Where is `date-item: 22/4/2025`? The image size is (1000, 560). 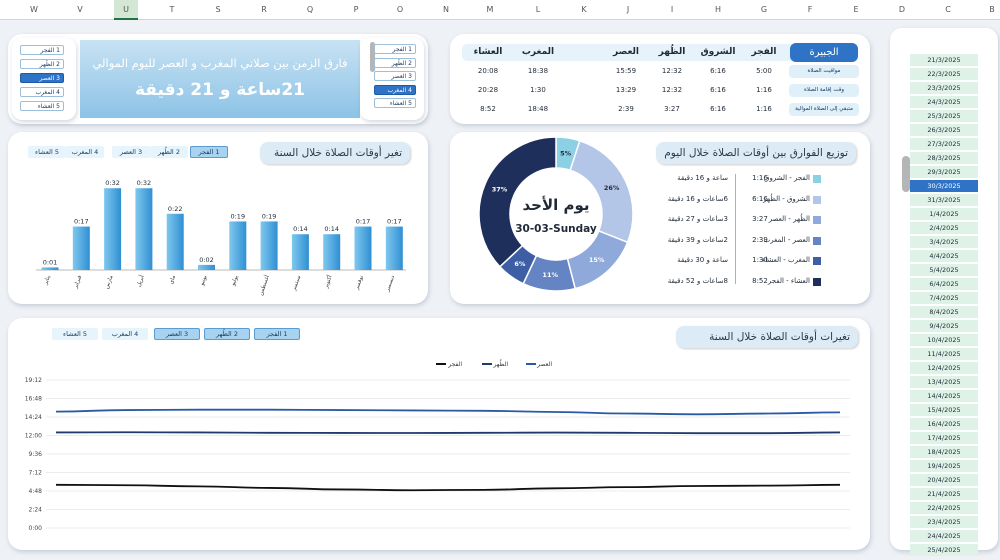 date-item: 22/4/2025 is located at coordinates (944, 508).